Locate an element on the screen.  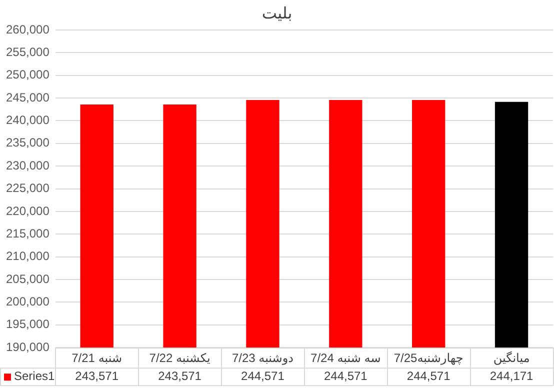
y-tick-label: 235,000 is located at coordinates (28, 143).